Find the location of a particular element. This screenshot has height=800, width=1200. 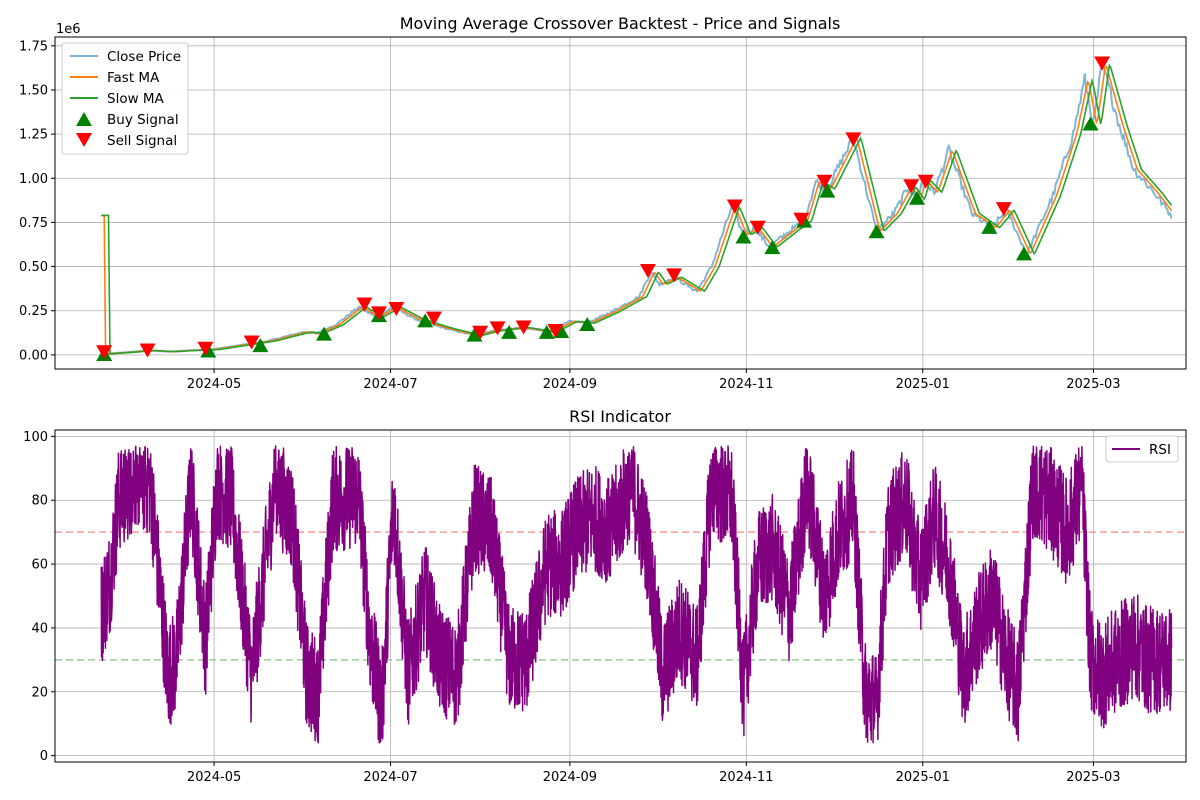

rsi-xtick-label: 2024-07 is located at coordinates (390, 777).